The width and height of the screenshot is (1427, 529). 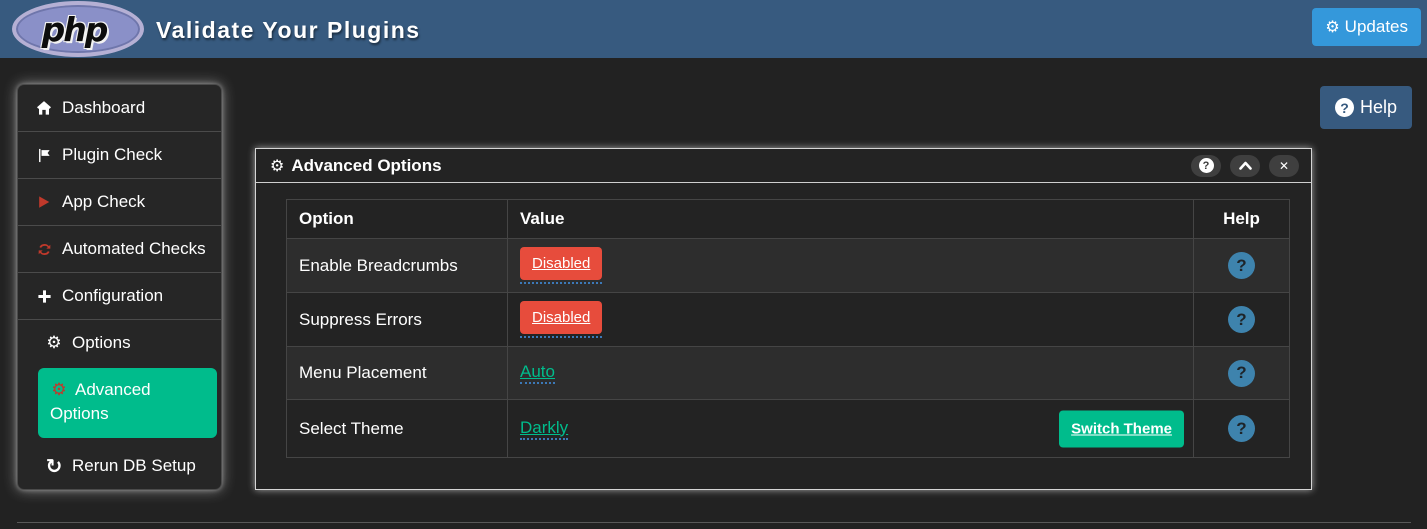 I want to click on sidebar-item-app-check: App Check, so click(x=119, y=202).